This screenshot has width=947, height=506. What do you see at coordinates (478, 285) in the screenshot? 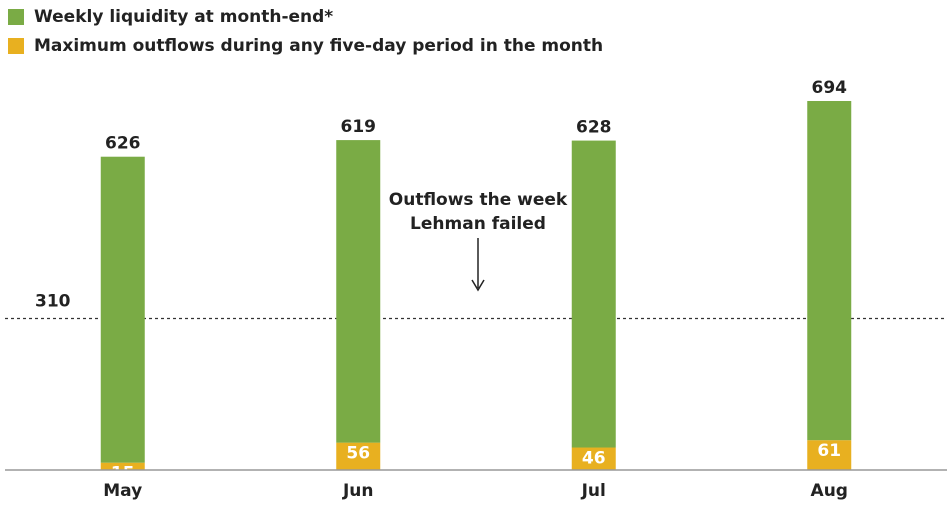
I see `annotation-arrowhead` at bounding box center [478, 285].